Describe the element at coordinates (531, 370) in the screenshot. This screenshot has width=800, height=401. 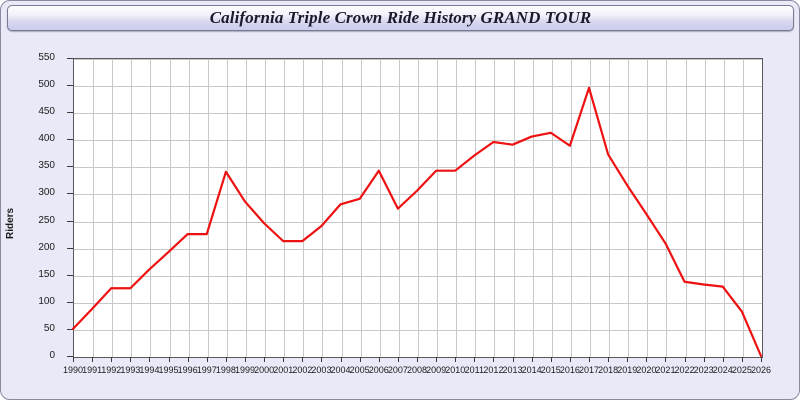
I see `x-tick-label: 2014` at that location.